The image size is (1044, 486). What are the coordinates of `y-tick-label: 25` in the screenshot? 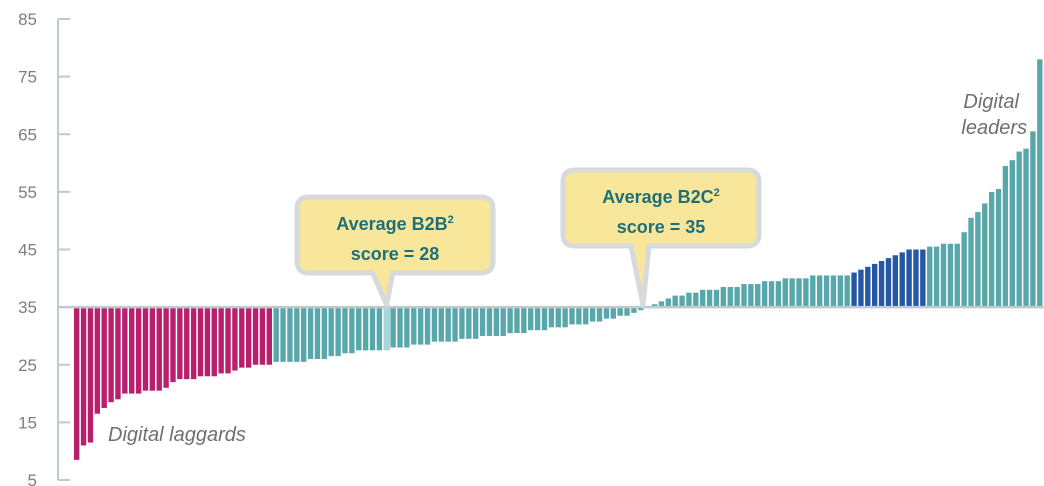 It's located at (27, 365).